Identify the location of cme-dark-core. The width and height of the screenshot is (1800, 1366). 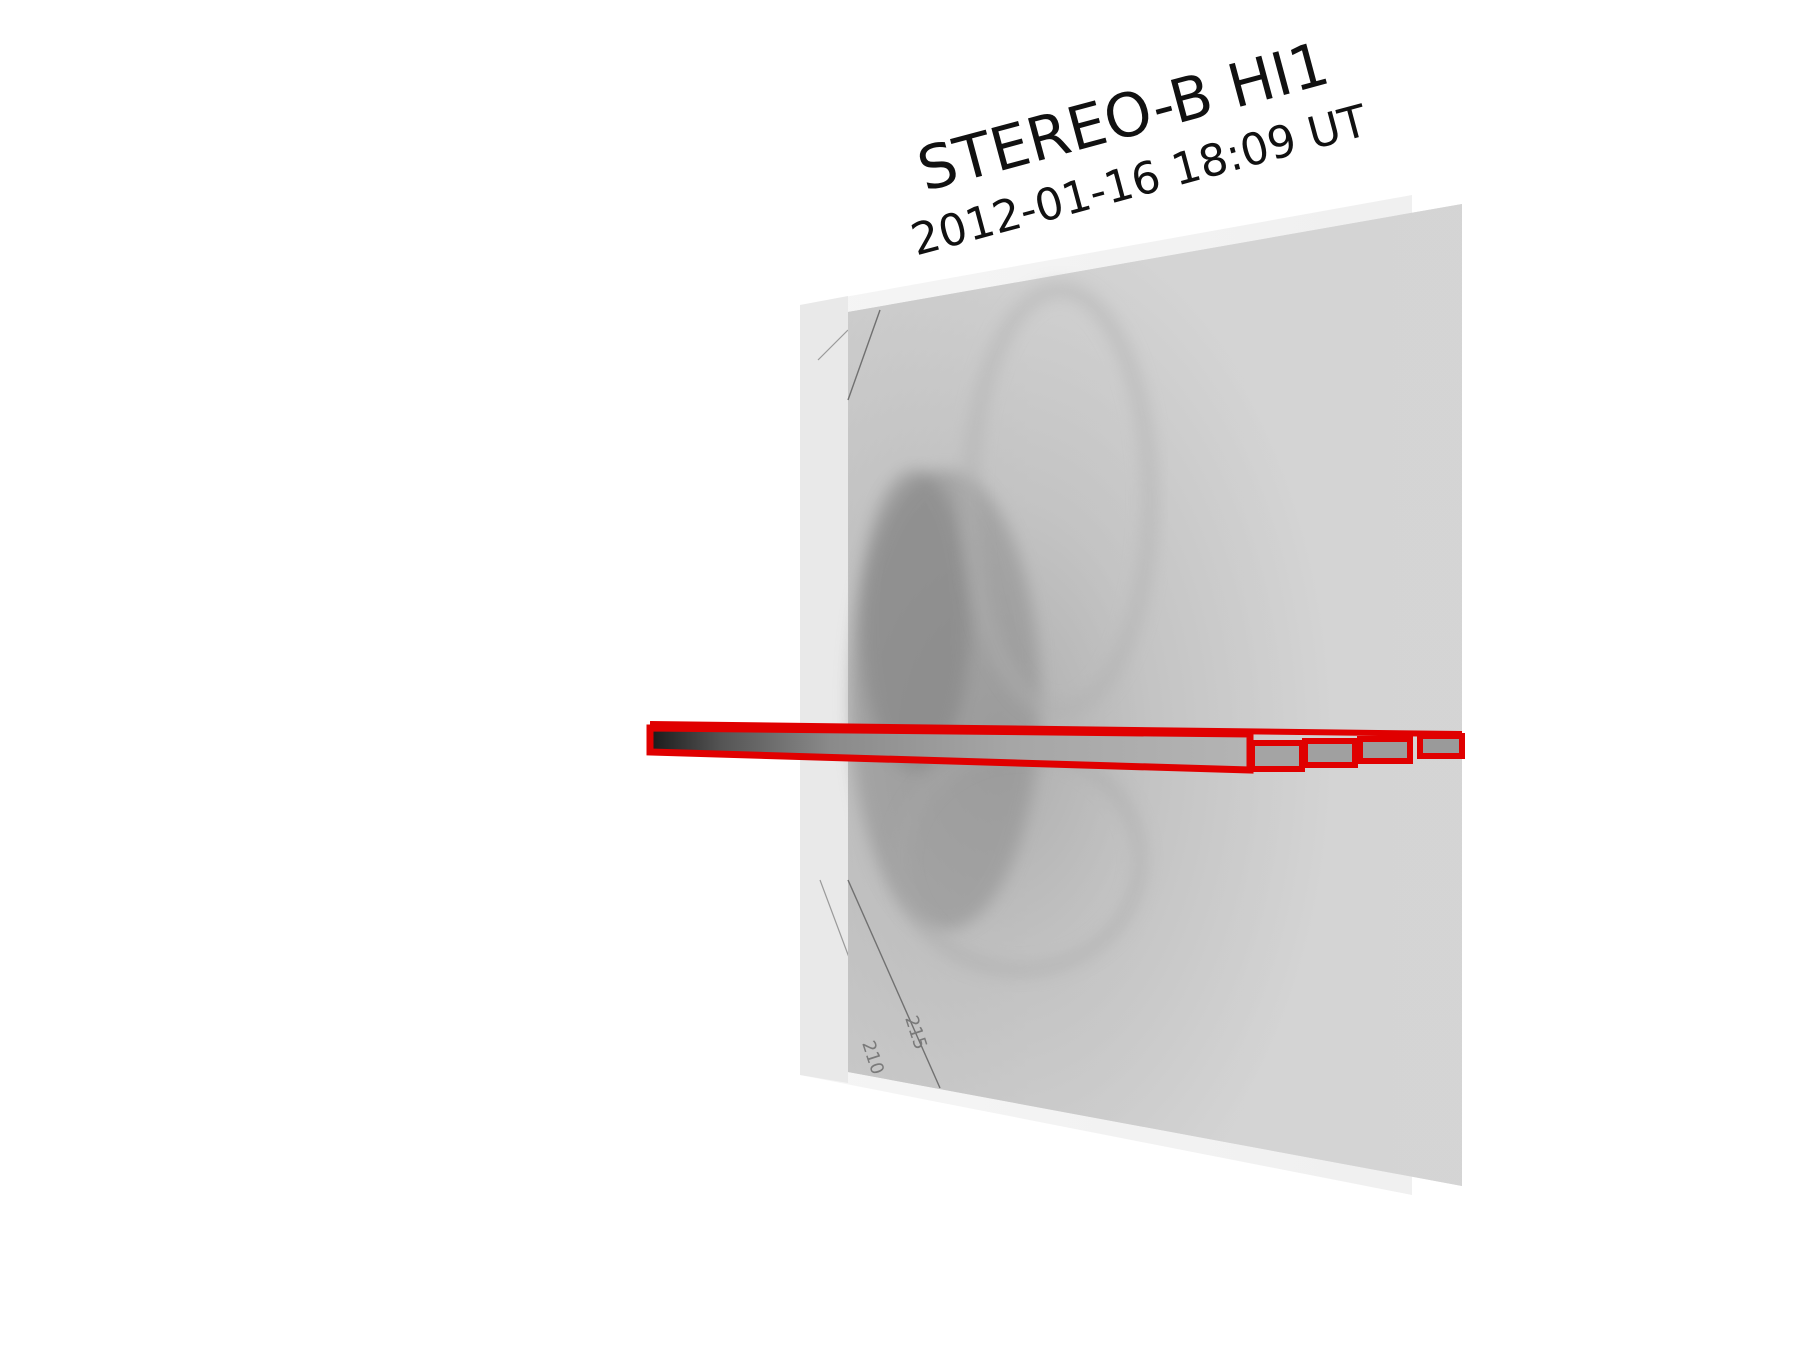
(915, 620).